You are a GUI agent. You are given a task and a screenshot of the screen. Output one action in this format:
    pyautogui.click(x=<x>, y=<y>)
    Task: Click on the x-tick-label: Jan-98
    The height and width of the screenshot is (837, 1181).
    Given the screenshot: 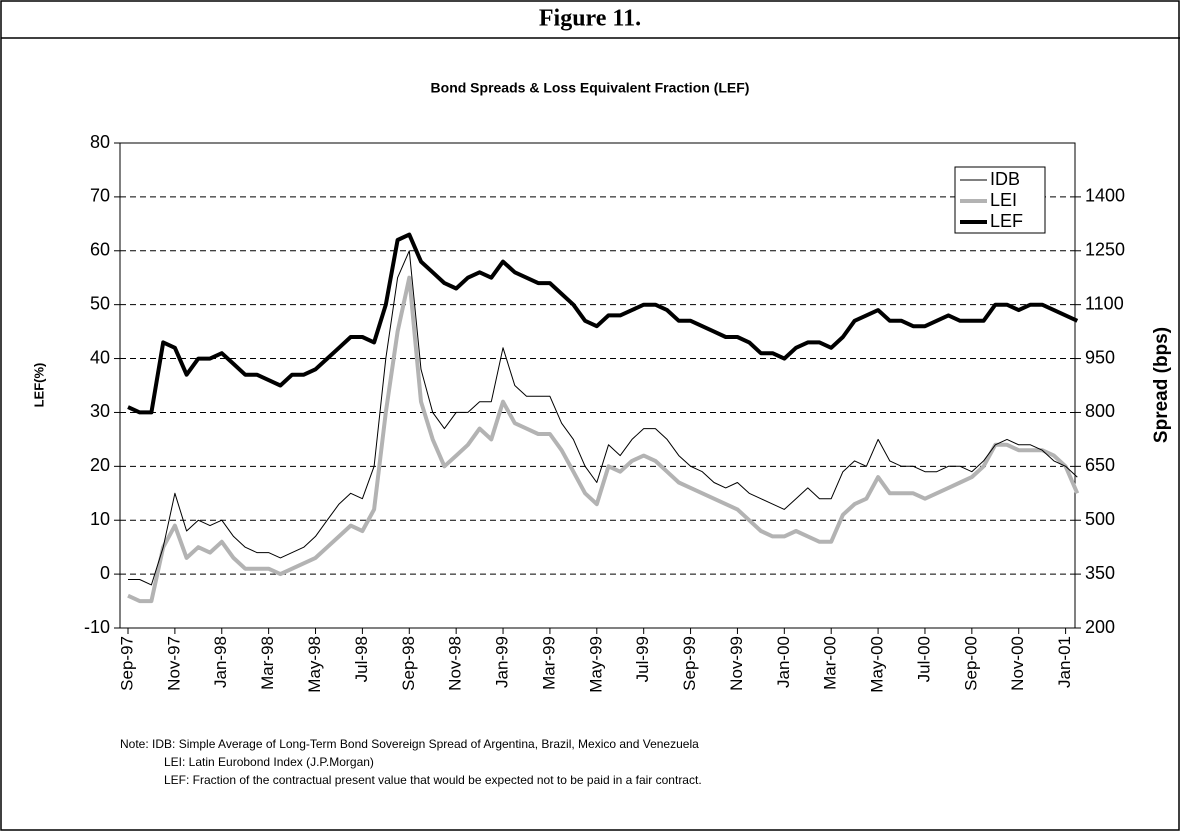 What is the action you would take?
    pyautogui.click(x=220, y=662)
    